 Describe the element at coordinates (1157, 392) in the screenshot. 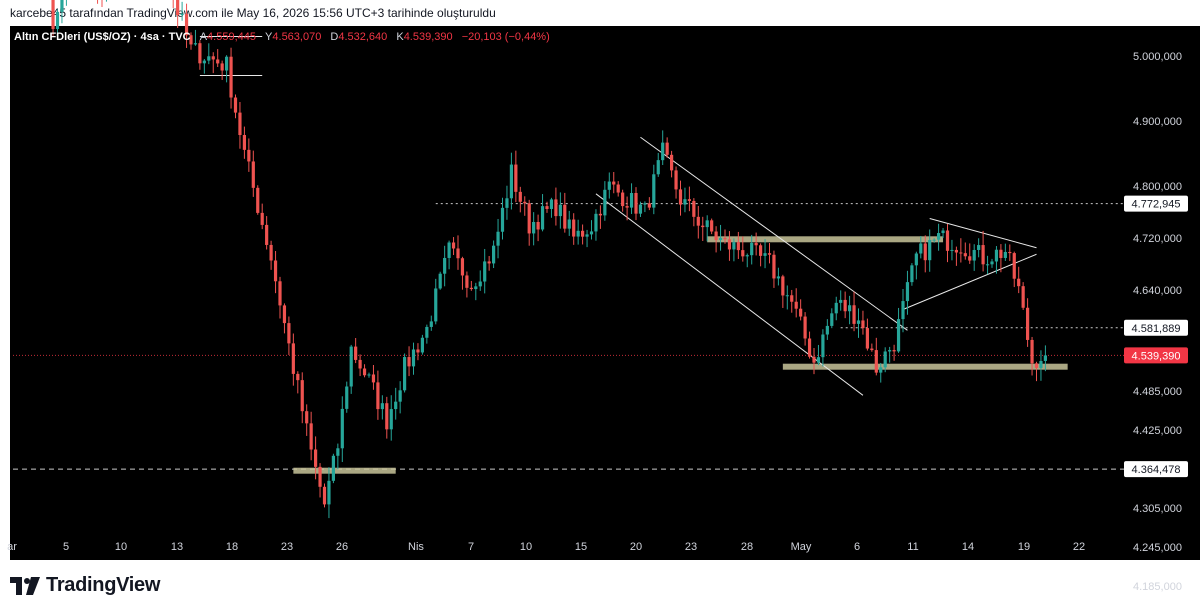

I see `y-tick-label: 4.485,000` at that location.